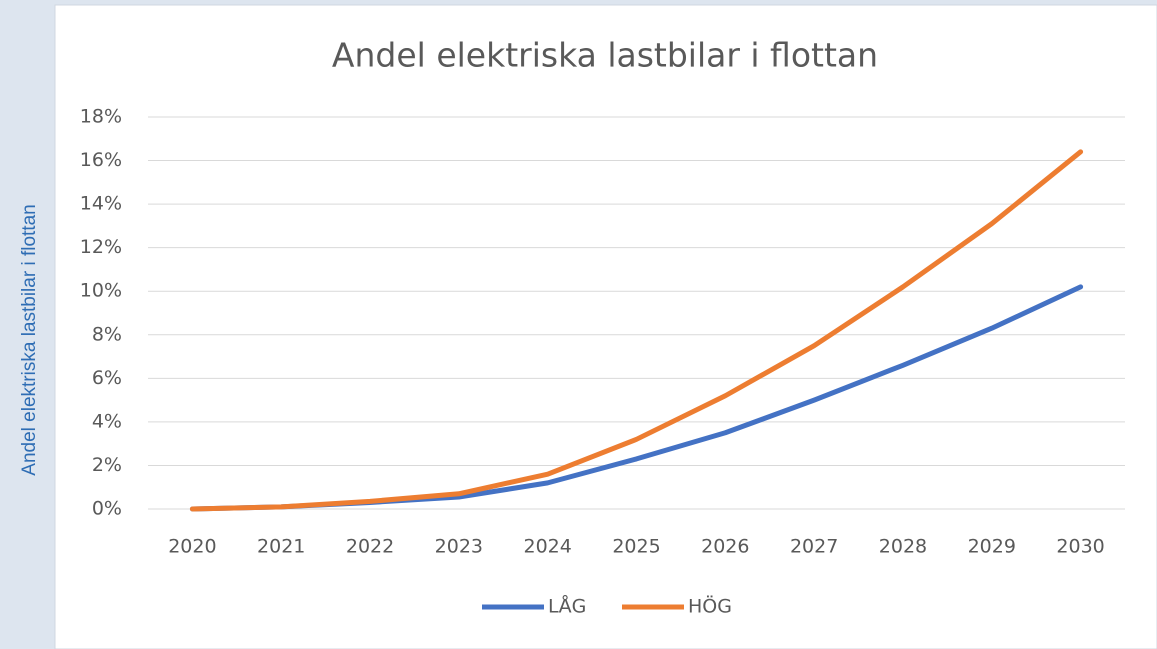 Image resolution: width=1157 pixels, height=649 pixels. What do you see at coordinates (101, 204) in the screenshot?
I see `y-tick-label: 14%` at bounding box center [101, 204].